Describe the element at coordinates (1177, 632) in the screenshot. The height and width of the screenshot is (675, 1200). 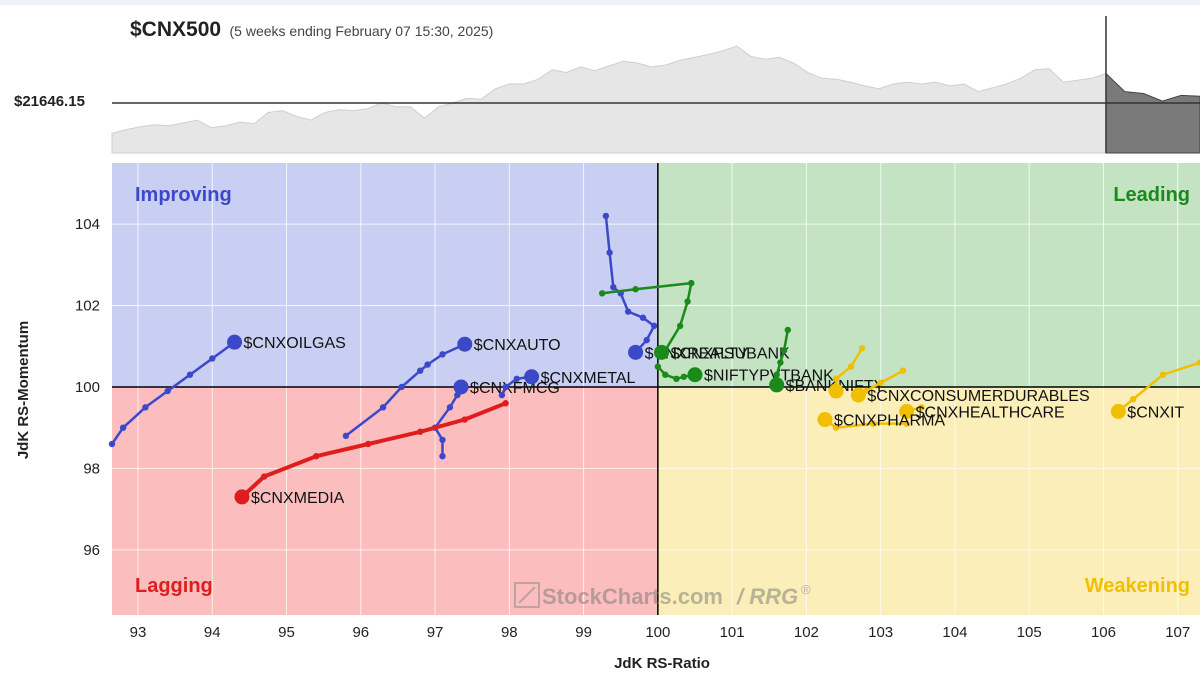
I see `x-tick-label: 107` at that location.